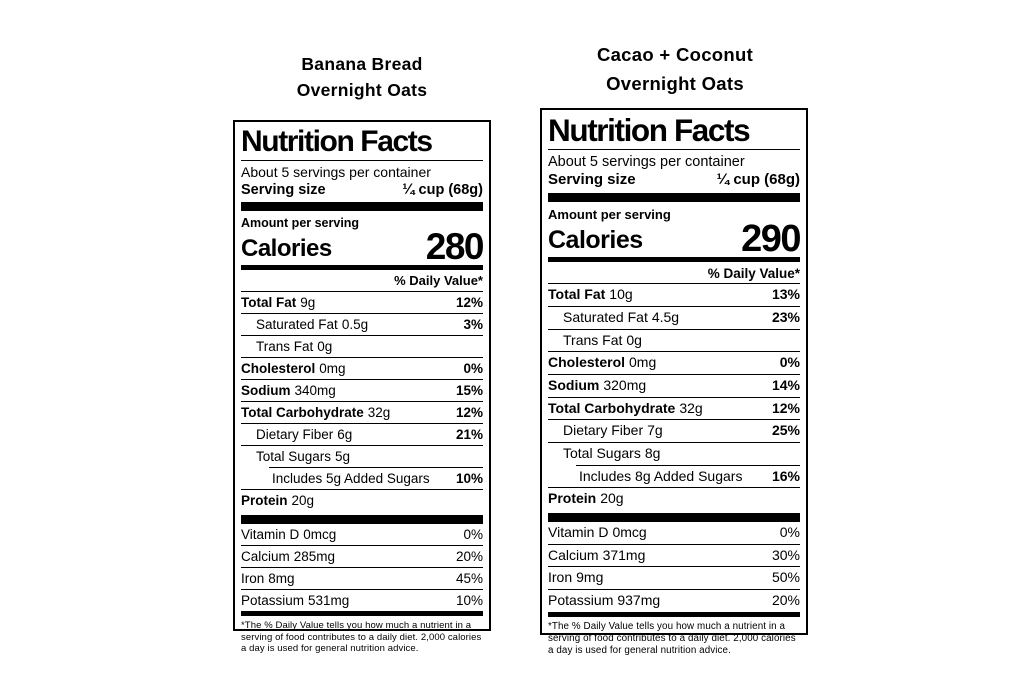  I want to click on nutrient-row-protein: Protein 20g, so click(362, 500).